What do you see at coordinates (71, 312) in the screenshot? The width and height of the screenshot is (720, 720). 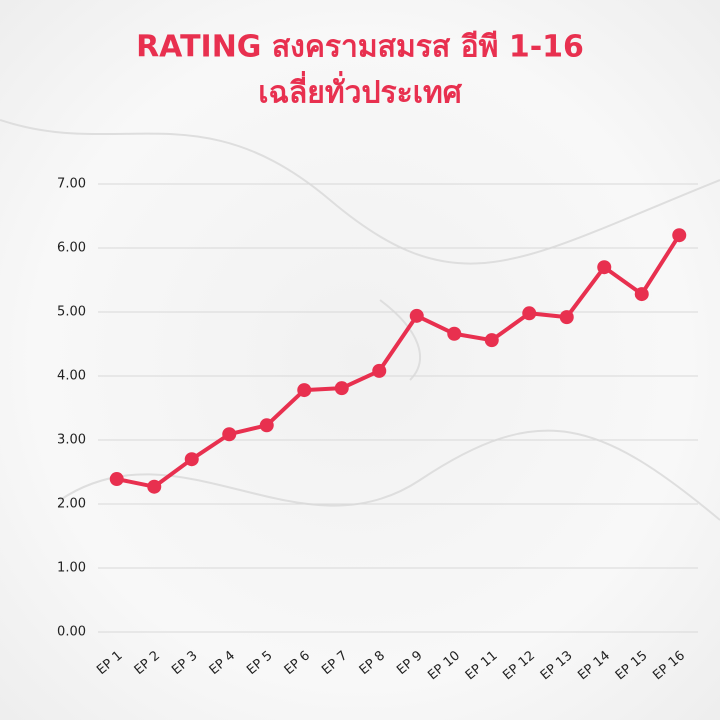 I see `y-tick-label: 5.00` at bounding box center [71, 312].